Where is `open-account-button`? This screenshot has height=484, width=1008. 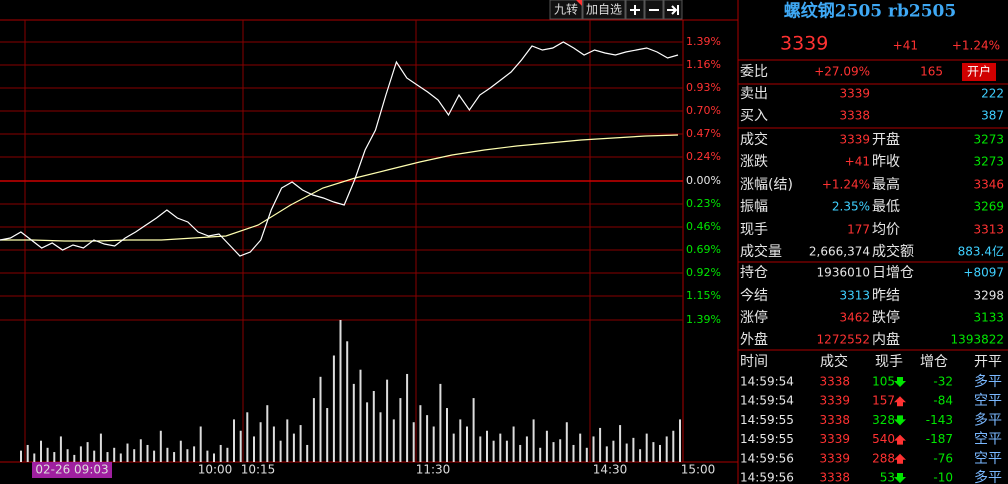 open-account-button is located at coordinates (979, 72).